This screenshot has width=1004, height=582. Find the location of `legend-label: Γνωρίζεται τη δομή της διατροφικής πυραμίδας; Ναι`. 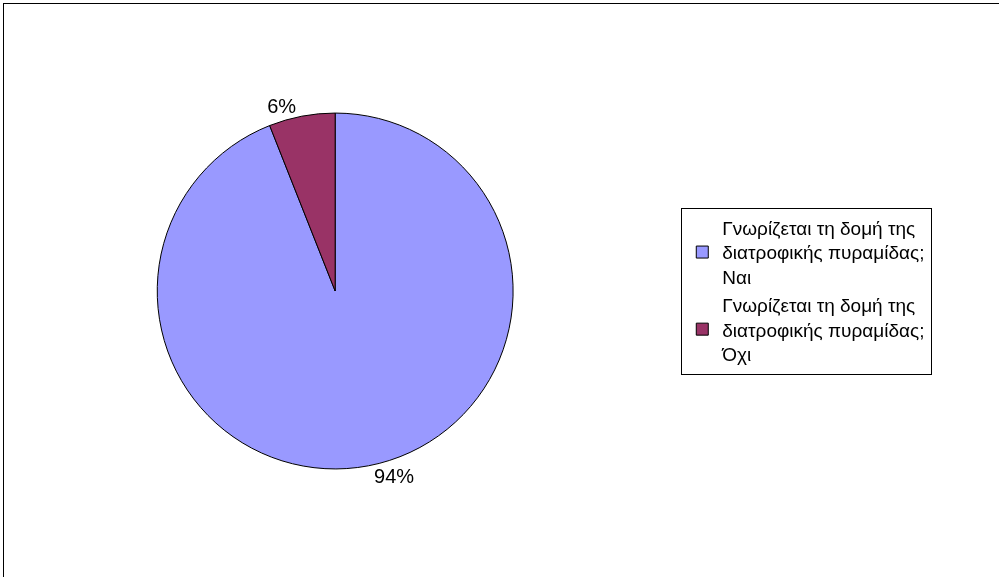

legend-label: Γνωρίζεται τη δομή της διατροφικής πυραμίδας; Ναι is located at coordinates (823, 253).